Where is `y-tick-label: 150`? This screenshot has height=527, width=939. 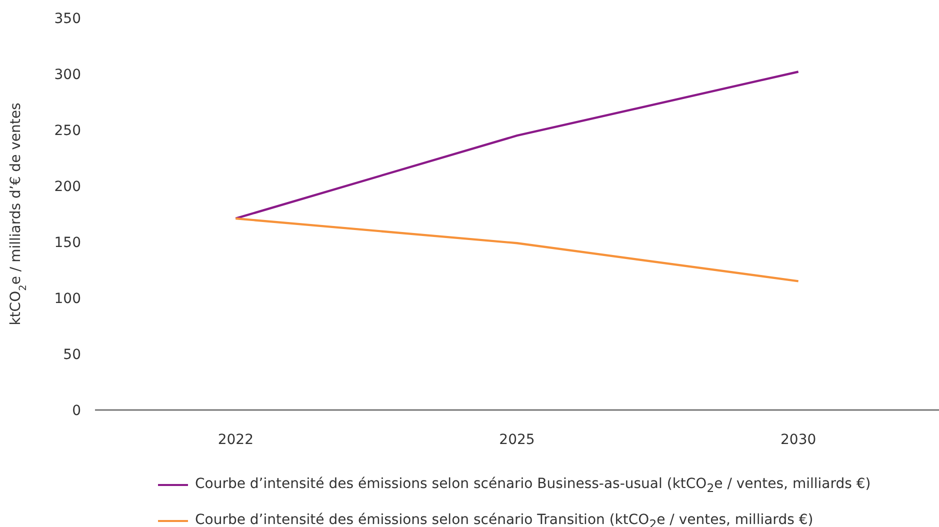 y-tick-label: 150 is located at coordinates (67, 242).